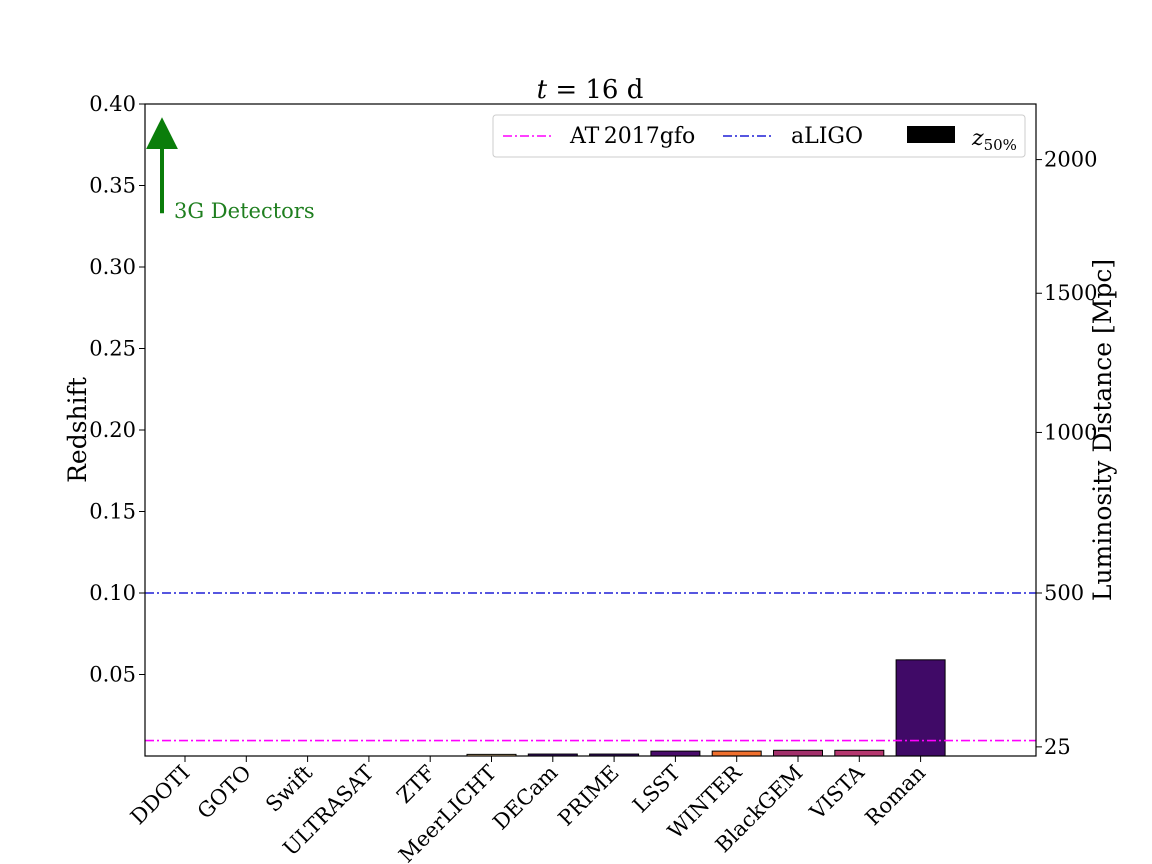 The width and height of the screenshot is (1152, 864). I want to click on legend-label-bar: z50%, so click(994, 140).